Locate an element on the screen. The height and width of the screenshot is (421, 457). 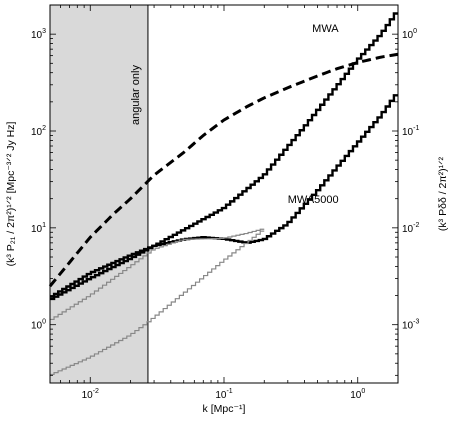
y2-tick-label: 10⁻¹ is located at coordinates (410, 131).